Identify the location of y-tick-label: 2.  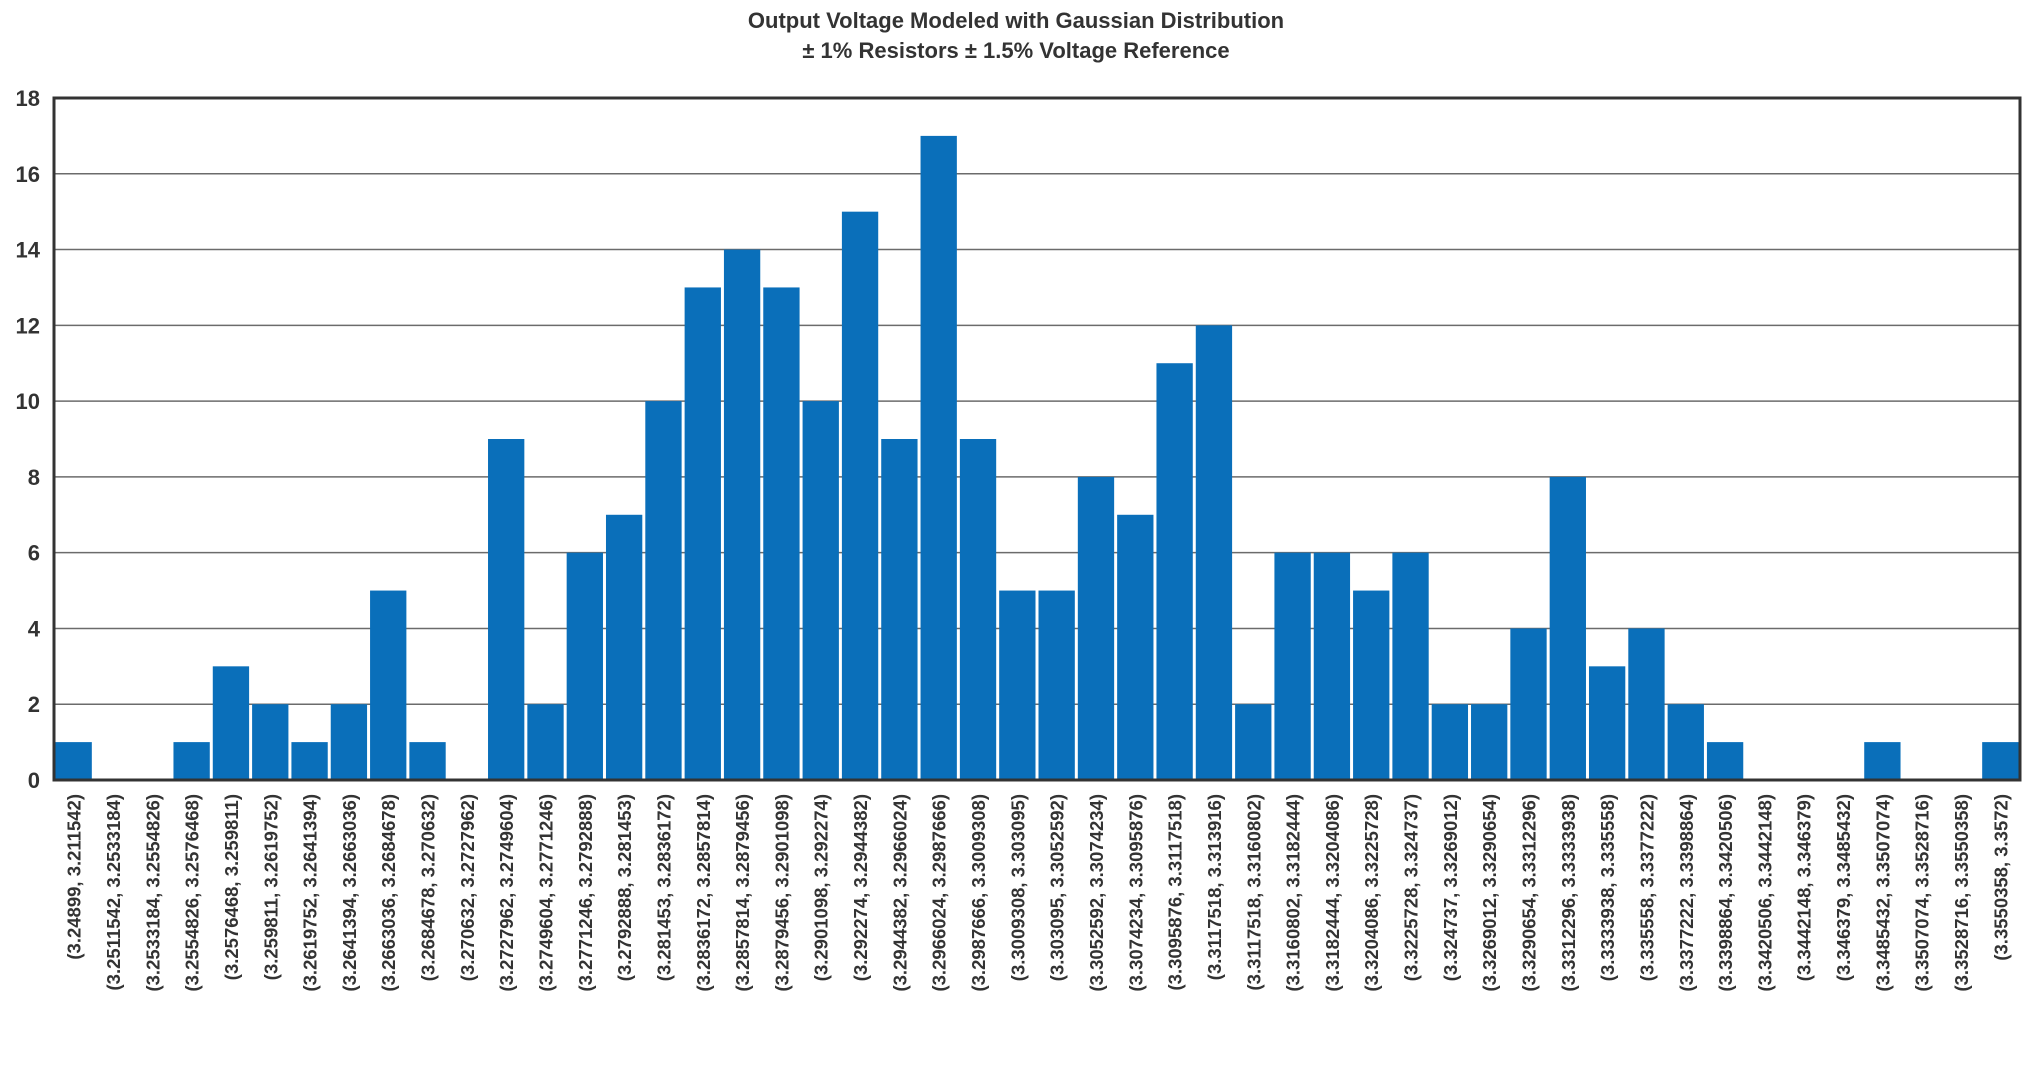
(34, 704).